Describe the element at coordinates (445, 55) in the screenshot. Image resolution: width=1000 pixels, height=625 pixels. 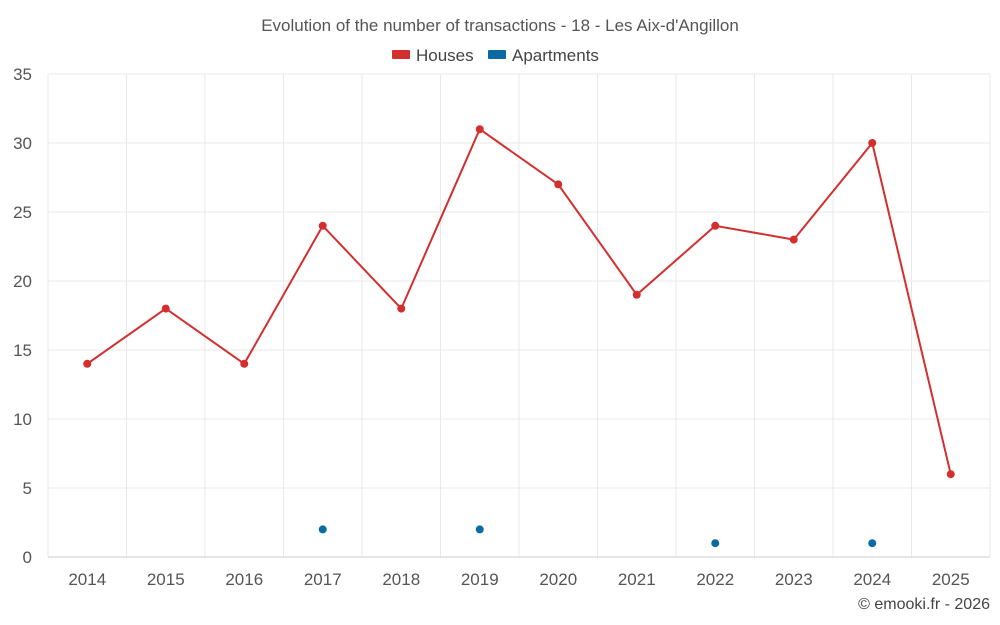
I see `legend-label-houses: Houses` at that location.